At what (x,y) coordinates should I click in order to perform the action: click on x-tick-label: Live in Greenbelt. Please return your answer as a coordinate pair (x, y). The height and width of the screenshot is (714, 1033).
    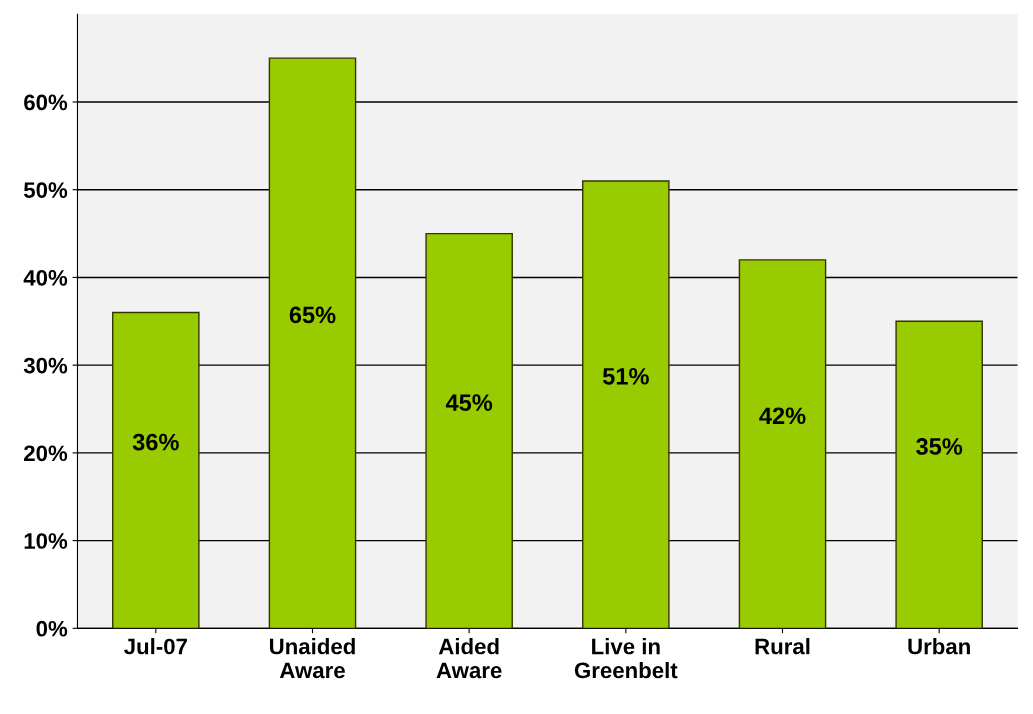
    Looking at the image, I should click on (626, 658).